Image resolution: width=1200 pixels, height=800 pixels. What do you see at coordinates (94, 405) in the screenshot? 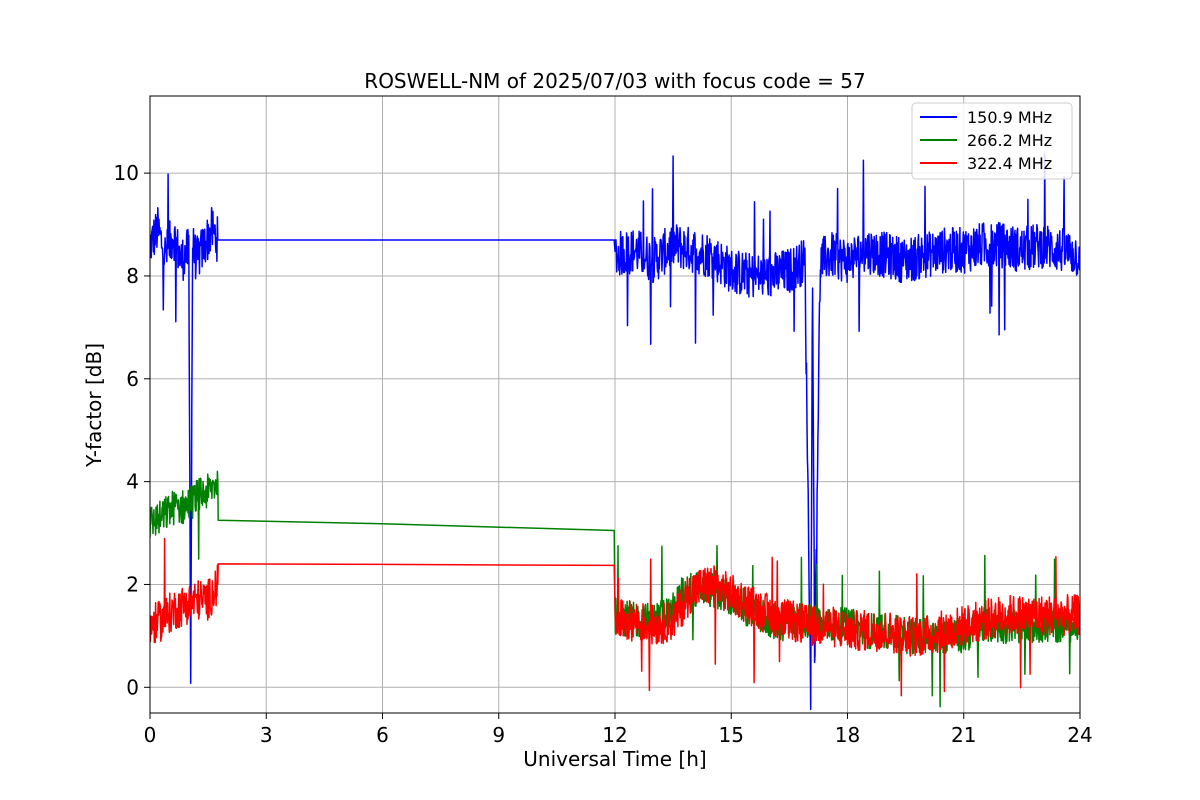
I see `y-axis-label: Y-factor [dB]` at bounding box center [94, 405].